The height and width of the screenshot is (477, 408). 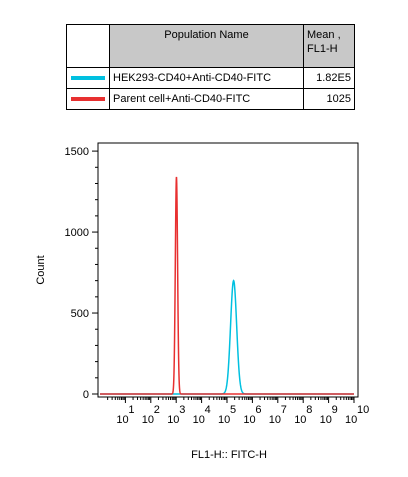 I want to click on legend-header-name: Population Name, so click(x=206, y=46).